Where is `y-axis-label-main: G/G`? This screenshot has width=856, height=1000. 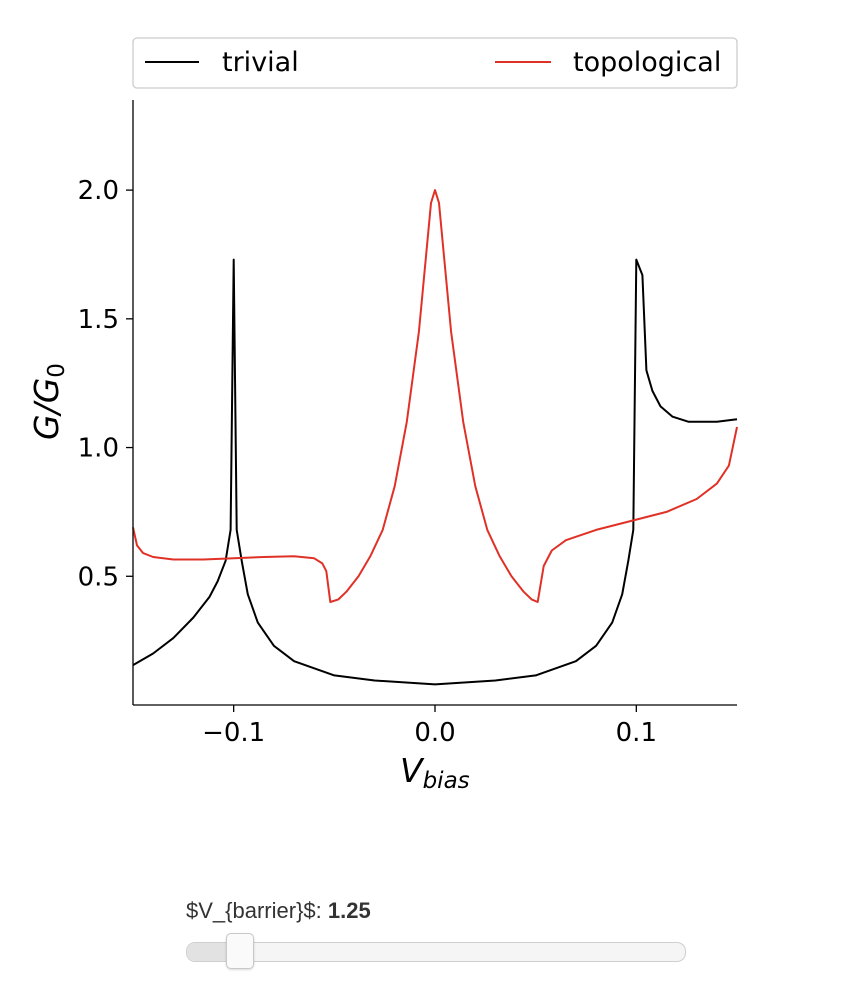 y-axis-label-main: G/G is located at coordinates (46, 409).